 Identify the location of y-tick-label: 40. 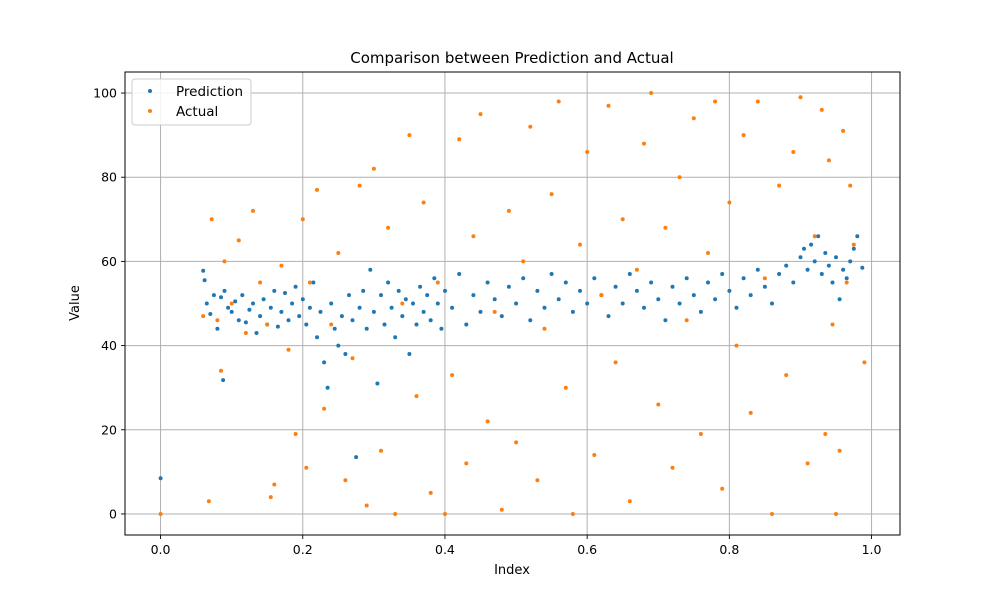
(109, 345).